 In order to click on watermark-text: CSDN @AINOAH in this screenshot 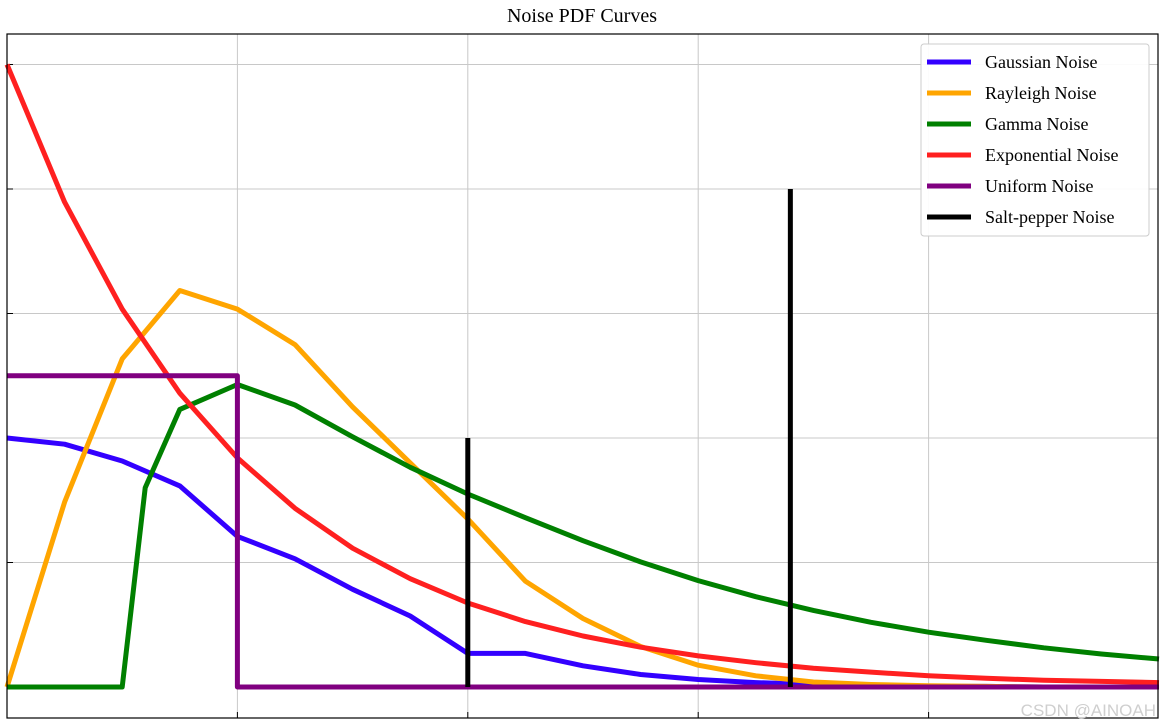, I will do `click(1088, 710)`.